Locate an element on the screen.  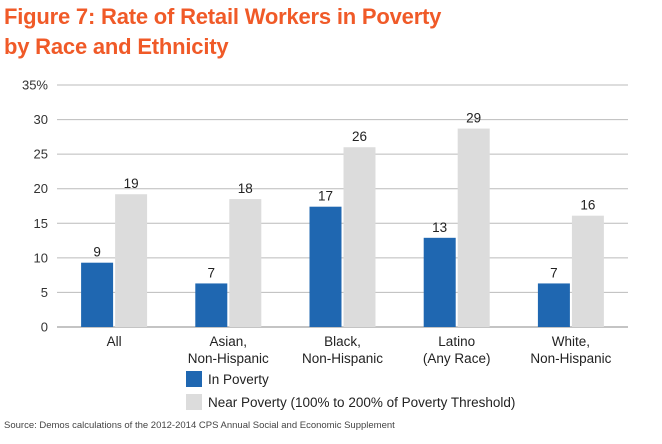
data-label: 29 is located at coordinates (473, 118).